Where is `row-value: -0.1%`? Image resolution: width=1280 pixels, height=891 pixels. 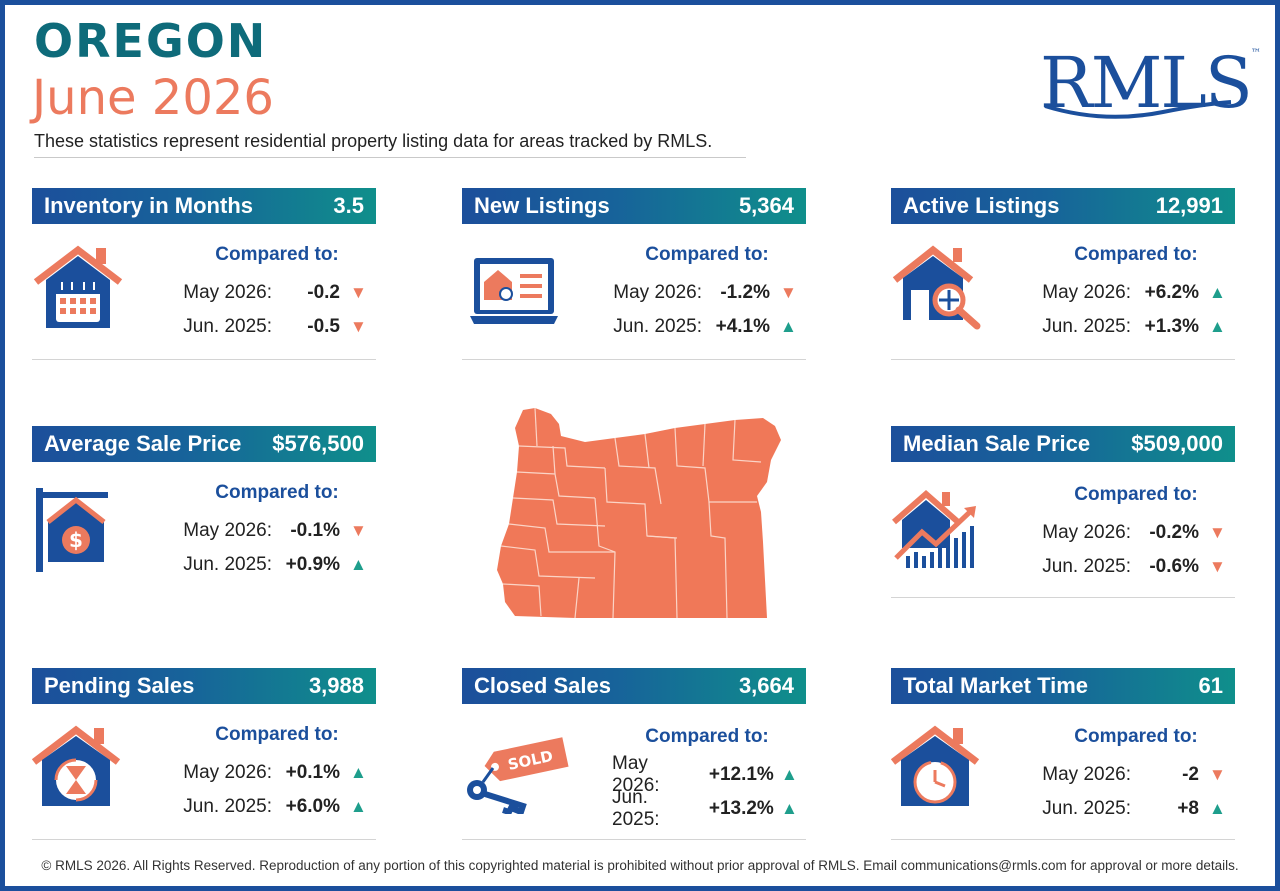
row-value: -0.1% is located at coordinates (315, 530).